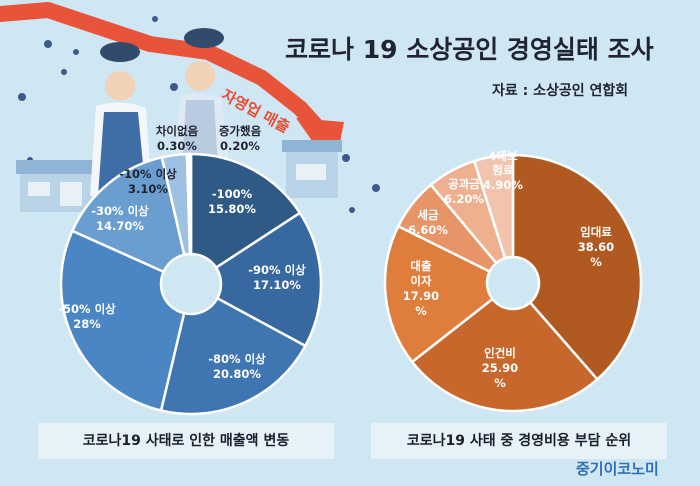 The height and width of the screenshot is (486, 700). Describe the element at coordinates (161, 114) in the screenshot. I see `merchant-figures-illustration` at that location.